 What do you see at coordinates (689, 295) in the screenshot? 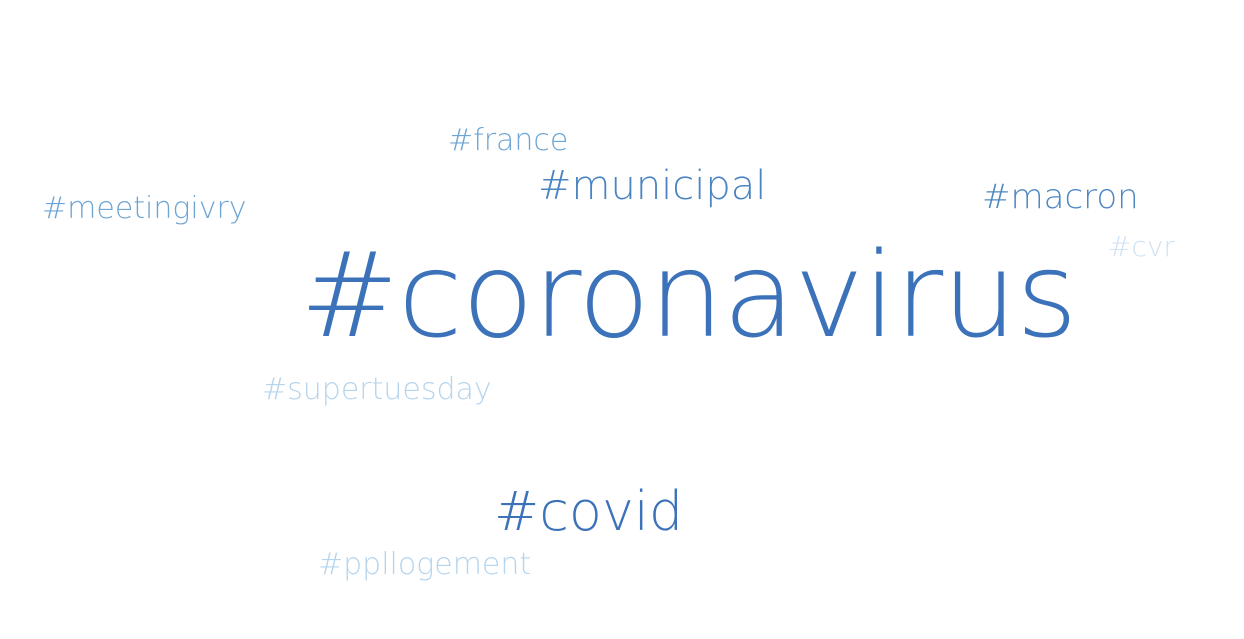
I see `word-coronavirus: #coronavirus` at bounding box center [689, 295].